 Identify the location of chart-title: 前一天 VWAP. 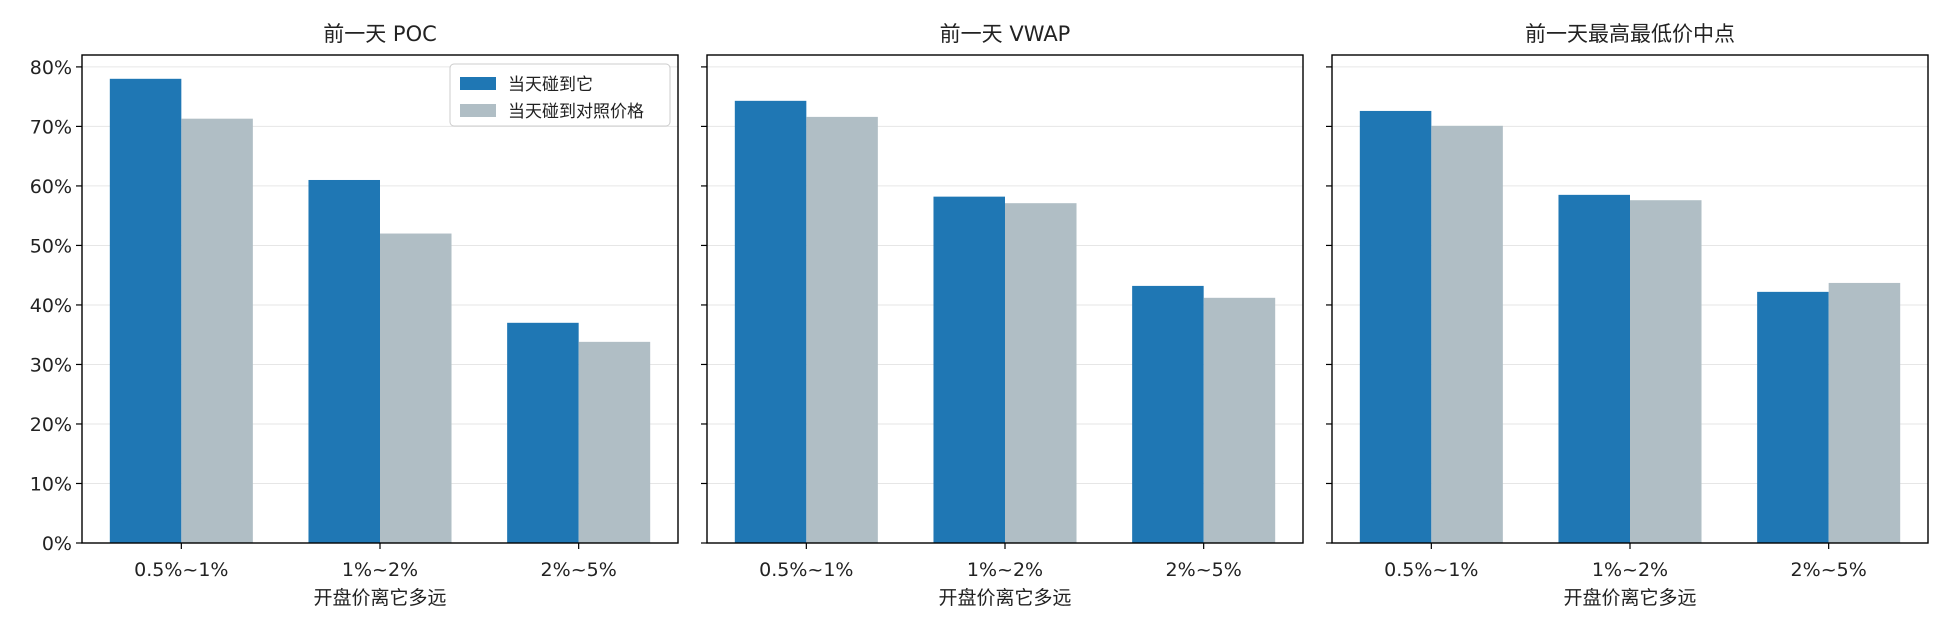
(1005, 34).